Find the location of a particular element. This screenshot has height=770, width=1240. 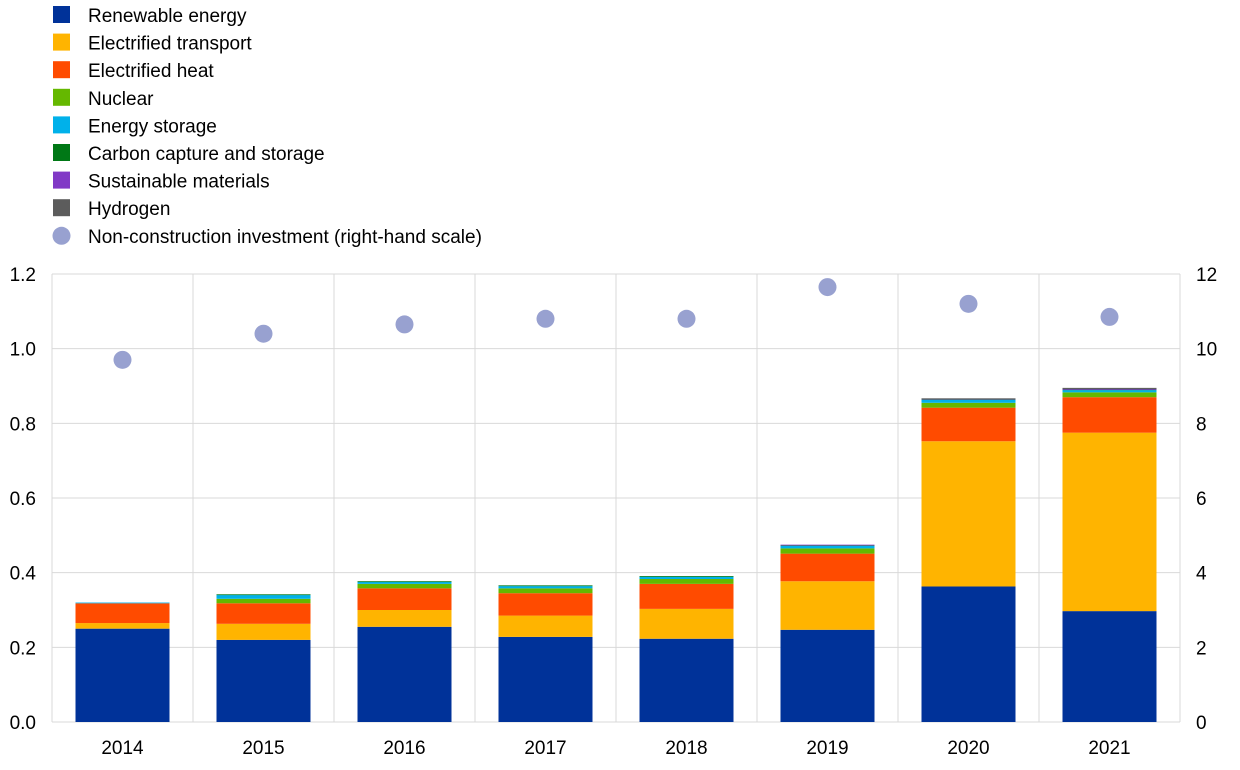

x-tick-label: 2014 is located at coordinates (122, 748).